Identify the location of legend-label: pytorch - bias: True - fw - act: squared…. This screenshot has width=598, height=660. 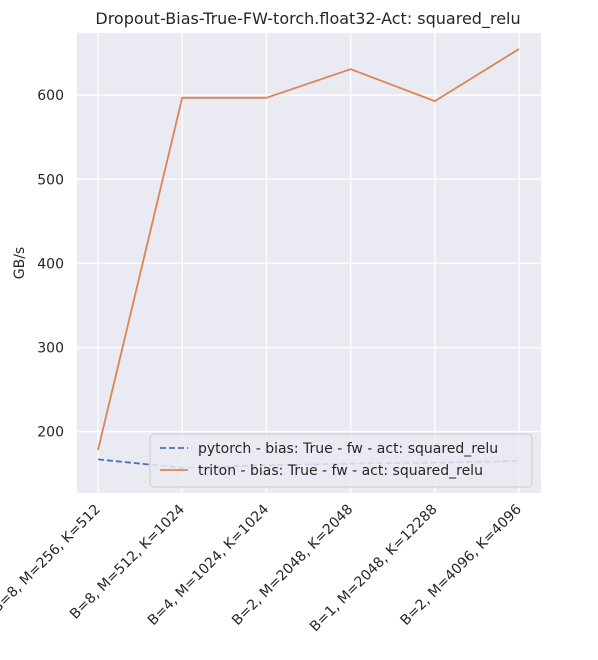
(348, 449).